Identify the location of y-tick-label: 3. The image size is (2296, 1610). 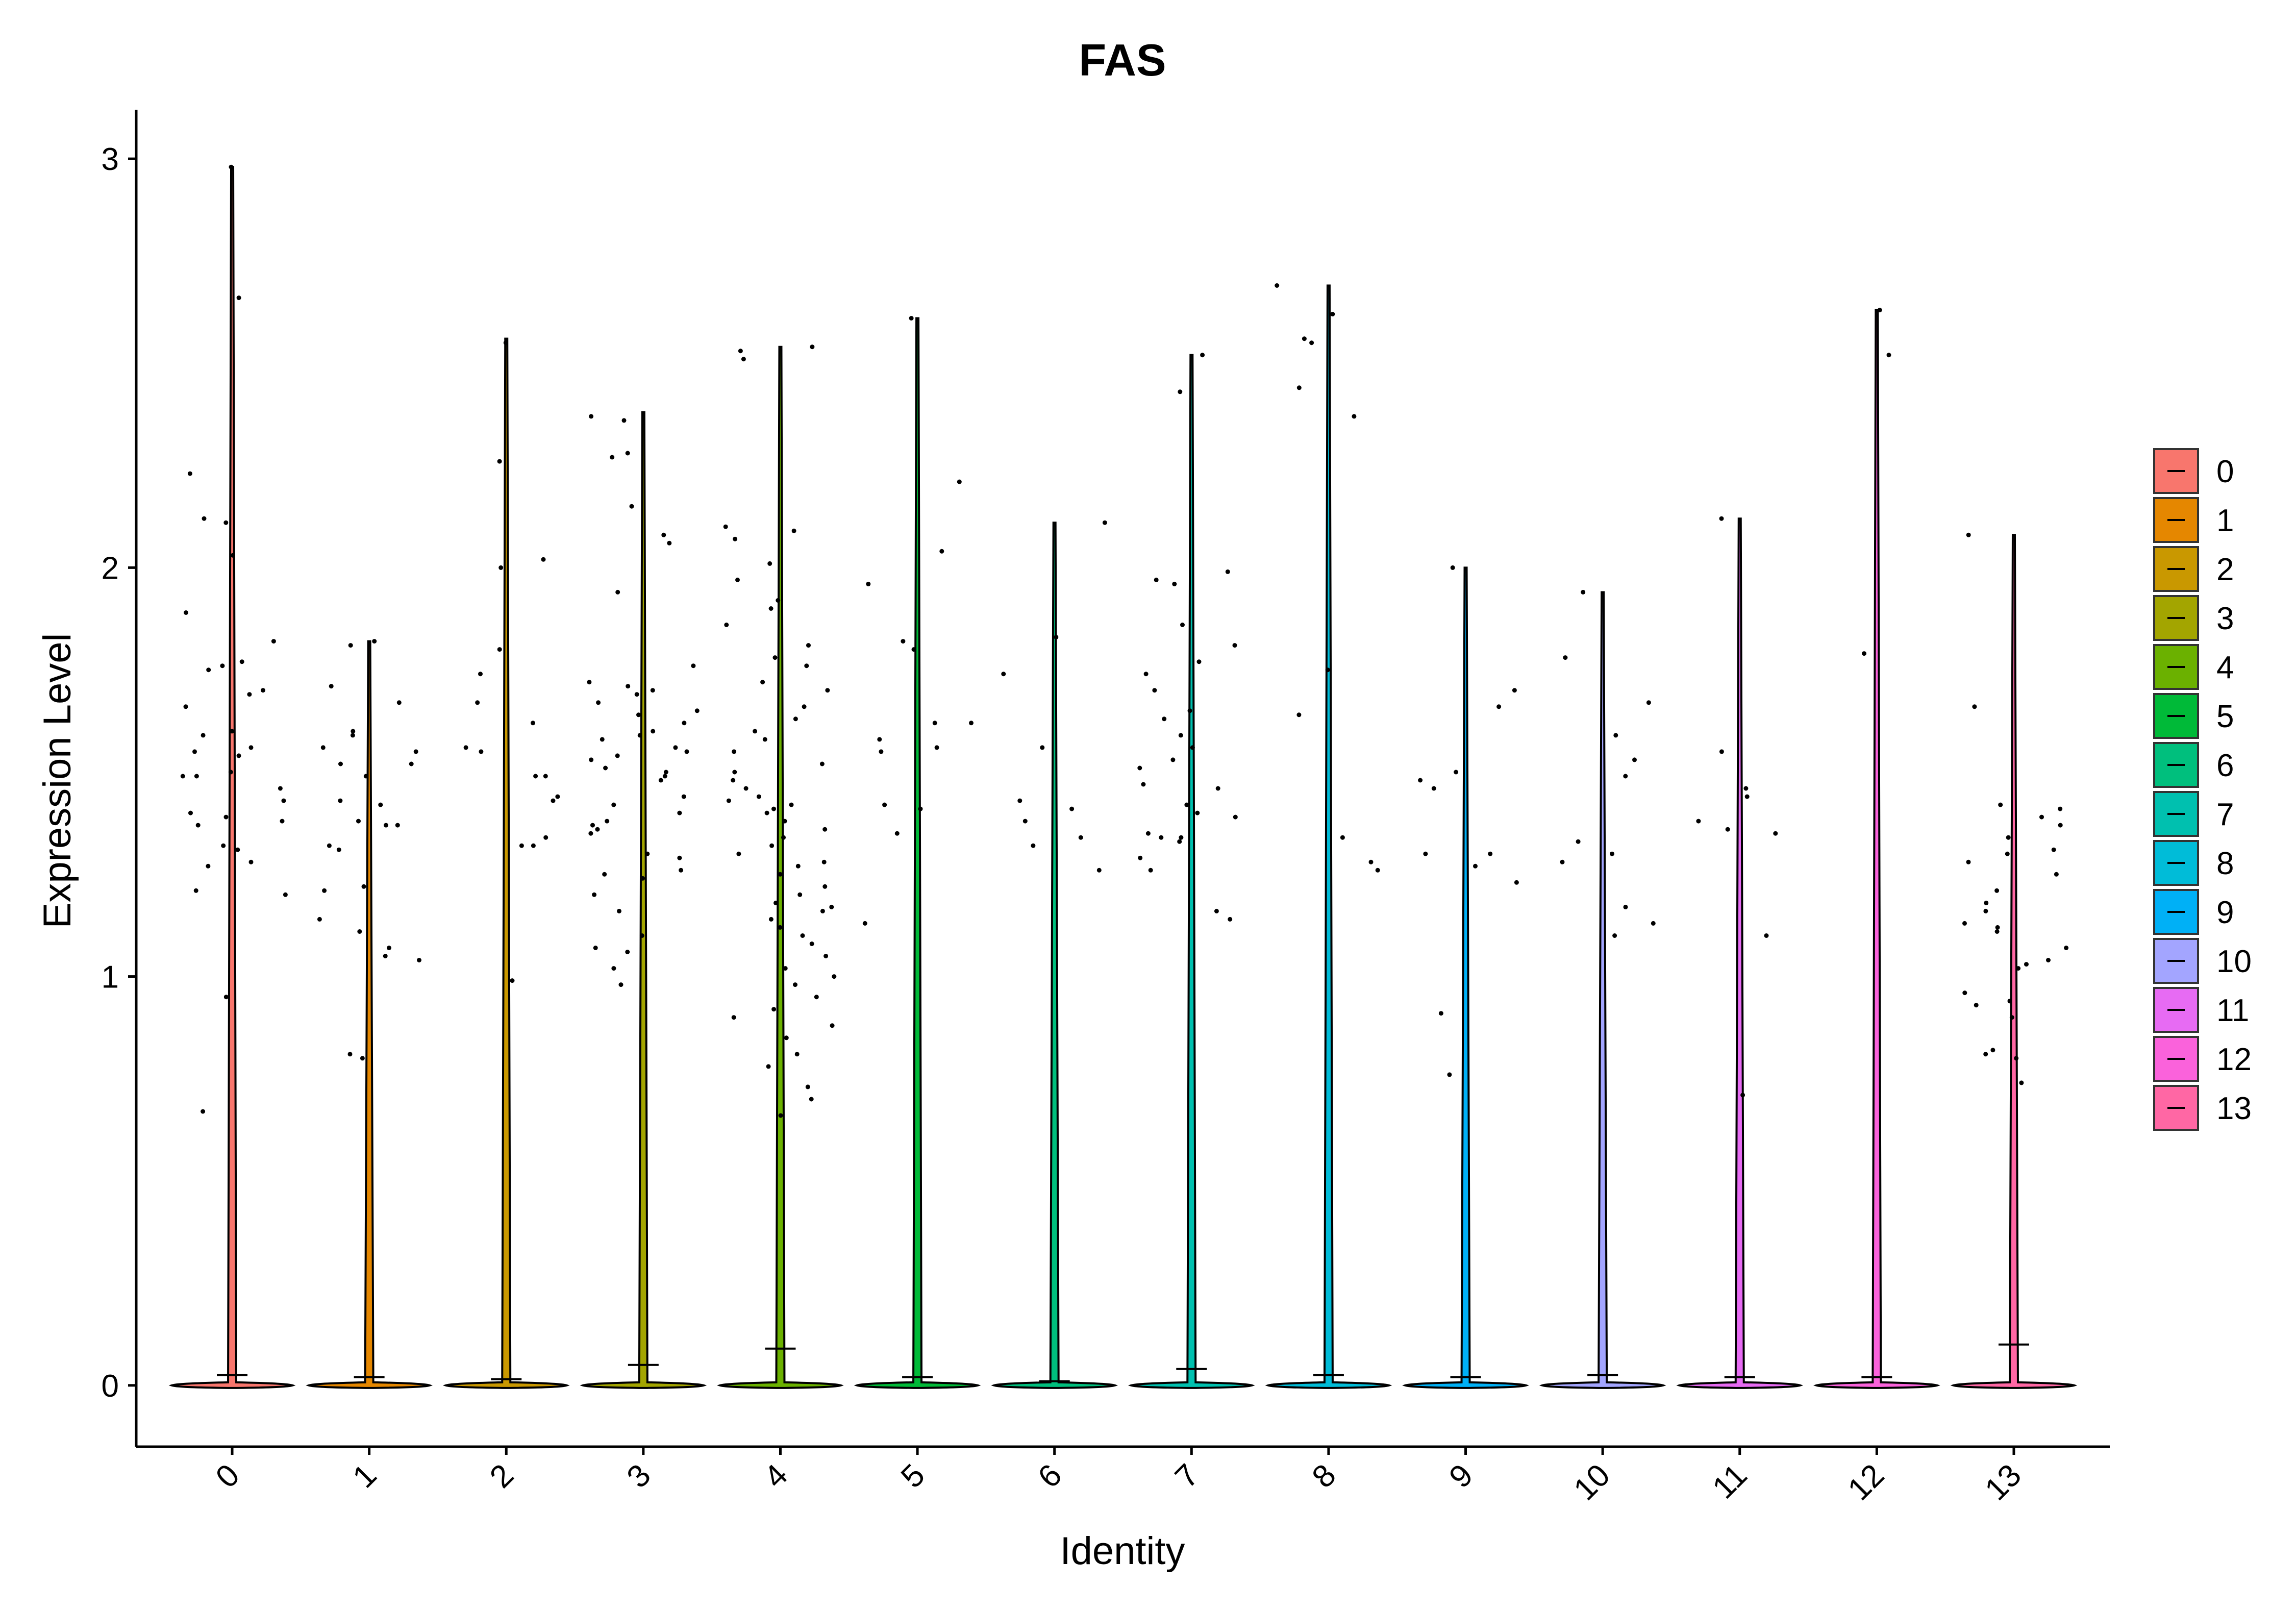
(110, 159).